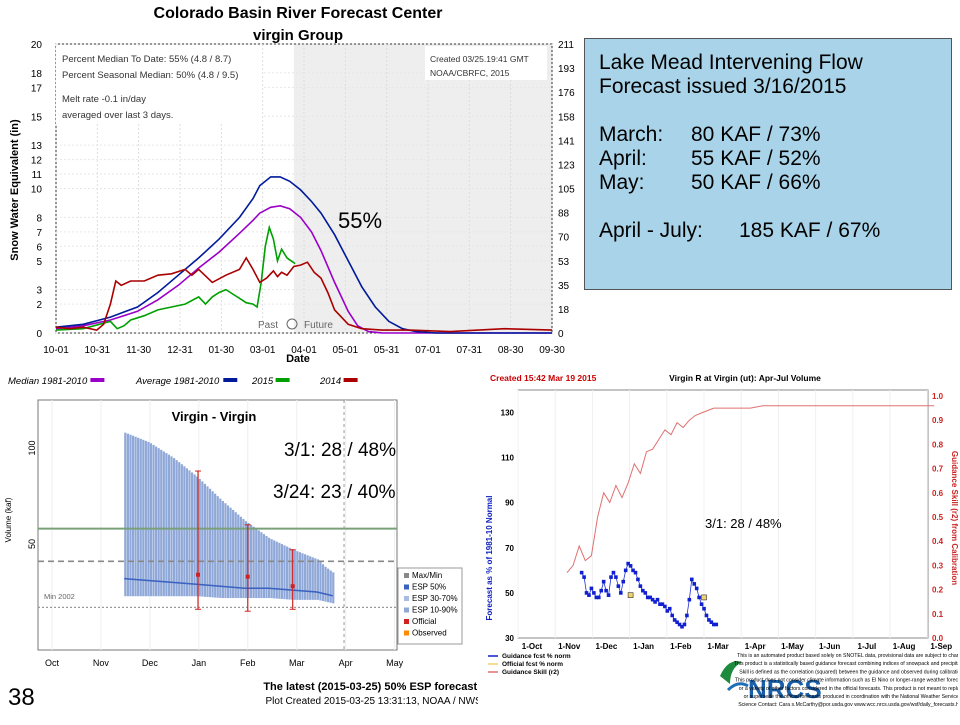  What do you see at coordinates (631, 134) in the screenshot?
I see `info-month: March:` at bounding box center [631, 134].